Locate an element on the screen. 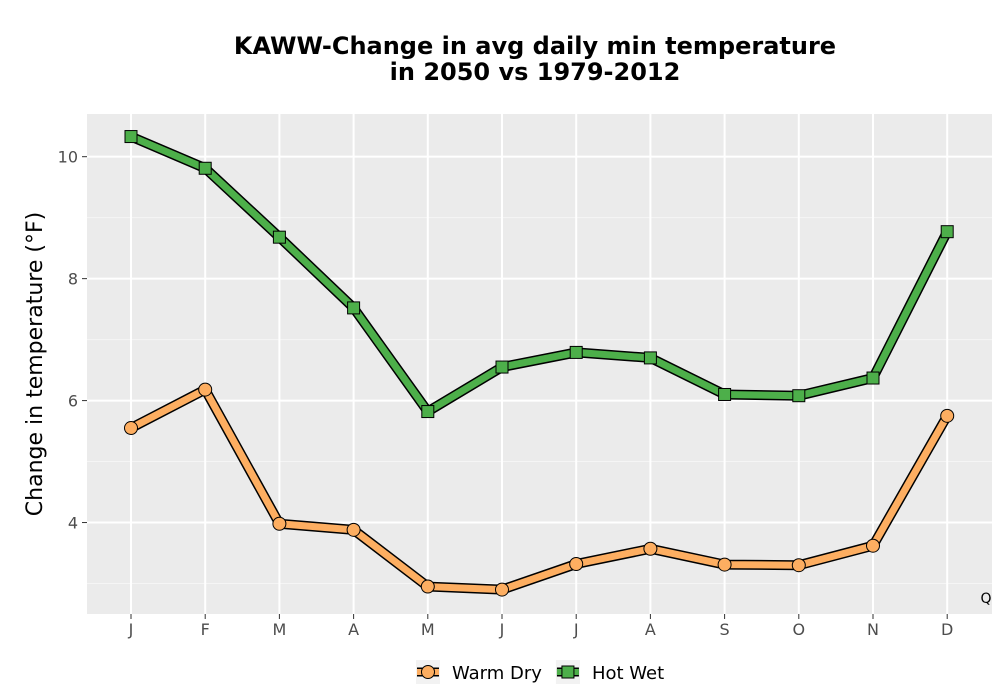 This screenshot has width=1000, height=700. legend-item: Hot Wet is located at coordinates (609, 672).